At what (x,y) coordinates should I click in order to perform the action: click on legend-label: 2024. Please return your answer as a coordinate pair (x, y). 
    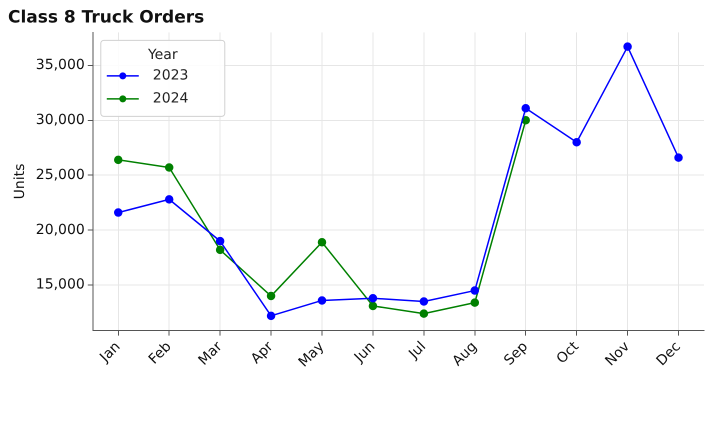
    Looking at the image, I should click on (170, 98).